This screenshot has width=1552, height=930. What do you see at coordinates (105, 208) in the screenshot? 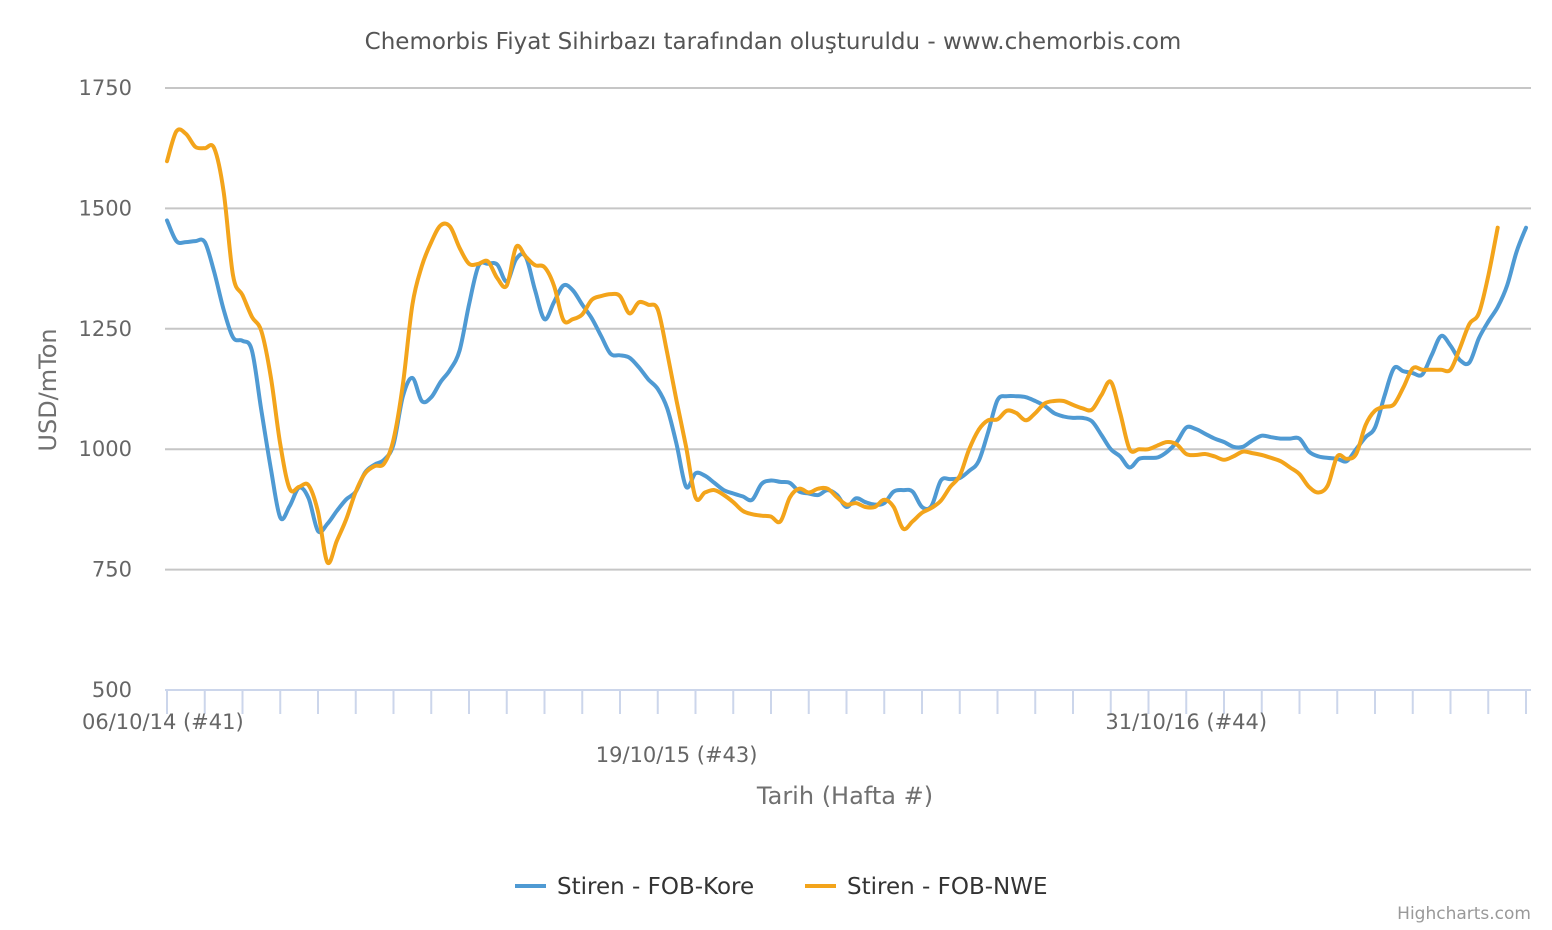
I see `y-tick-label: 1500` at bounding box center [105, 208].